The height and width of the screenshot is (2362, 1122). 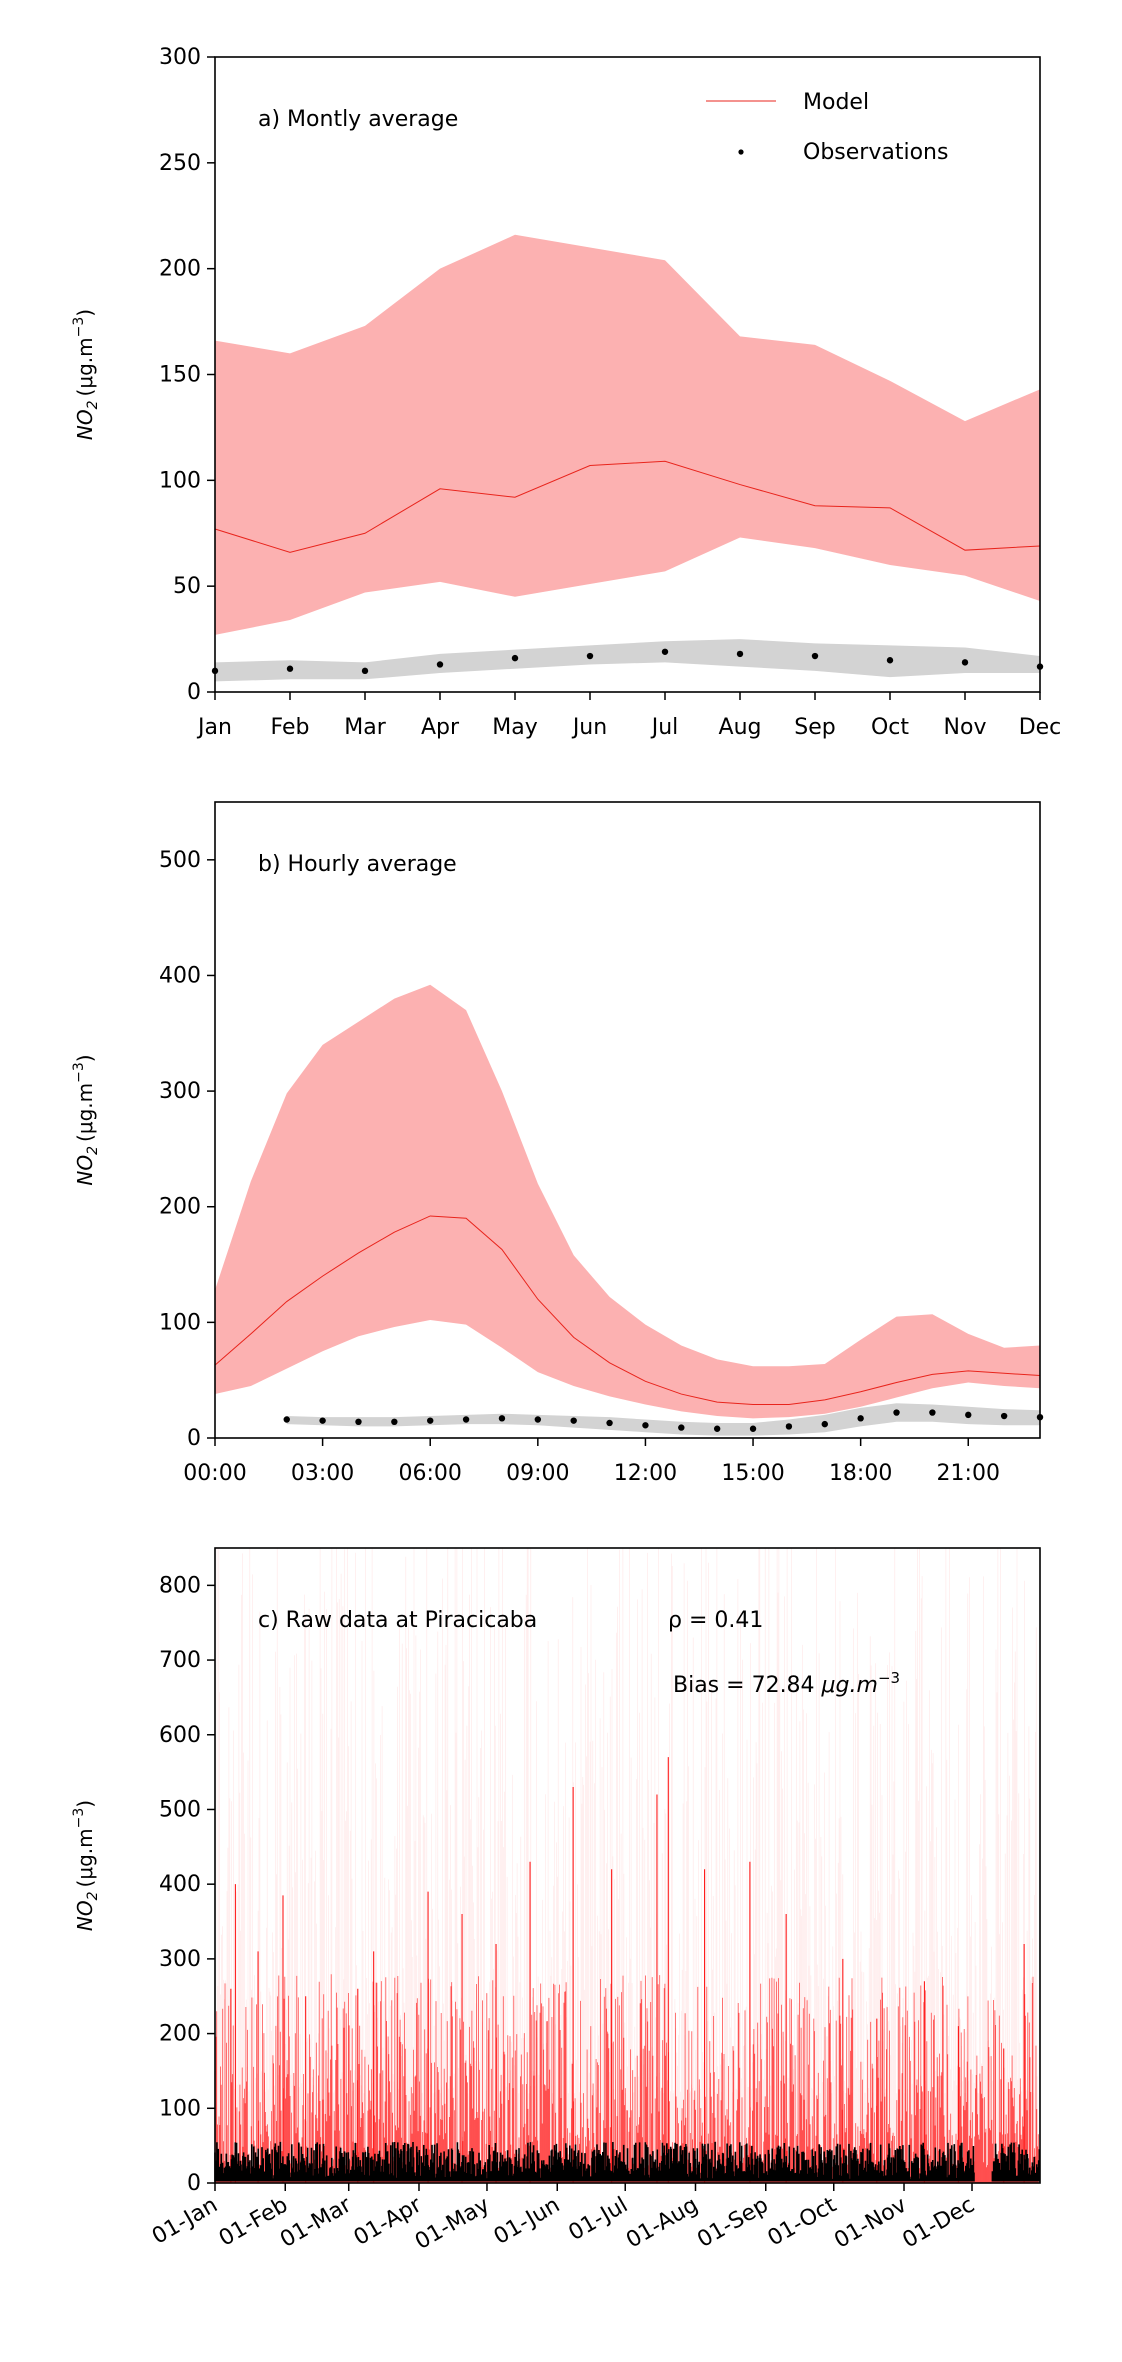 I want to click on y-tick-label: 600, so click(x=180, y=1735).